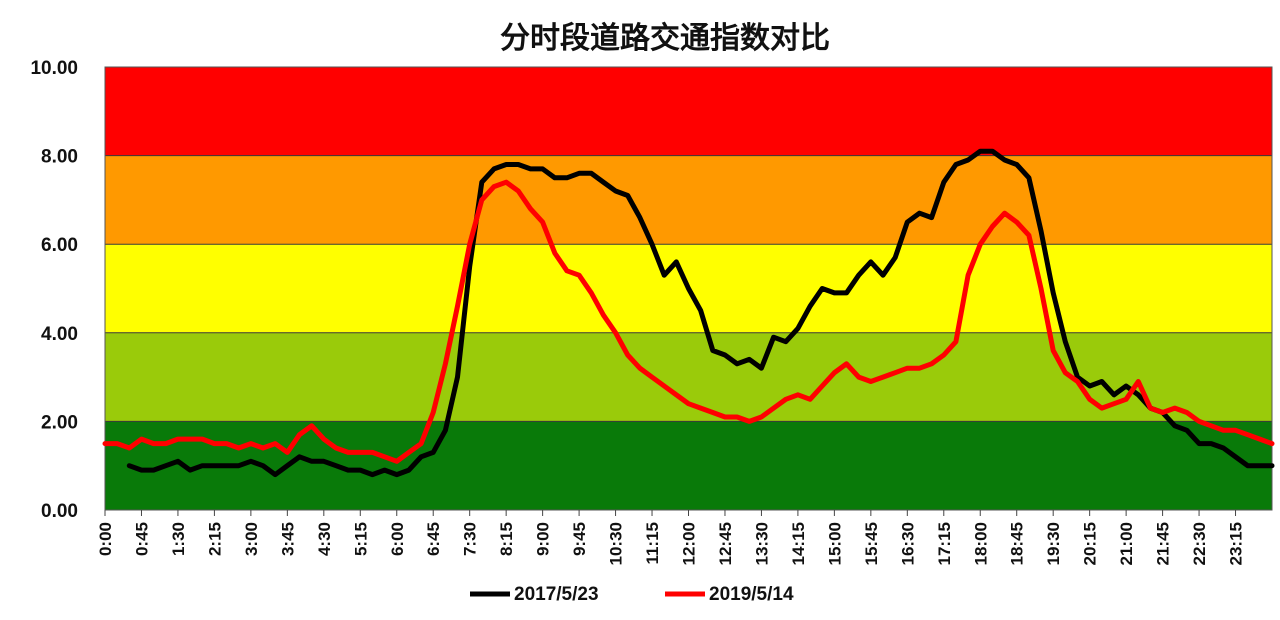 The image size is (1280, 620). Describe the element at coordinates (470, 539) in the screenshot. I see `x-tick-label: 7:30` at that location.